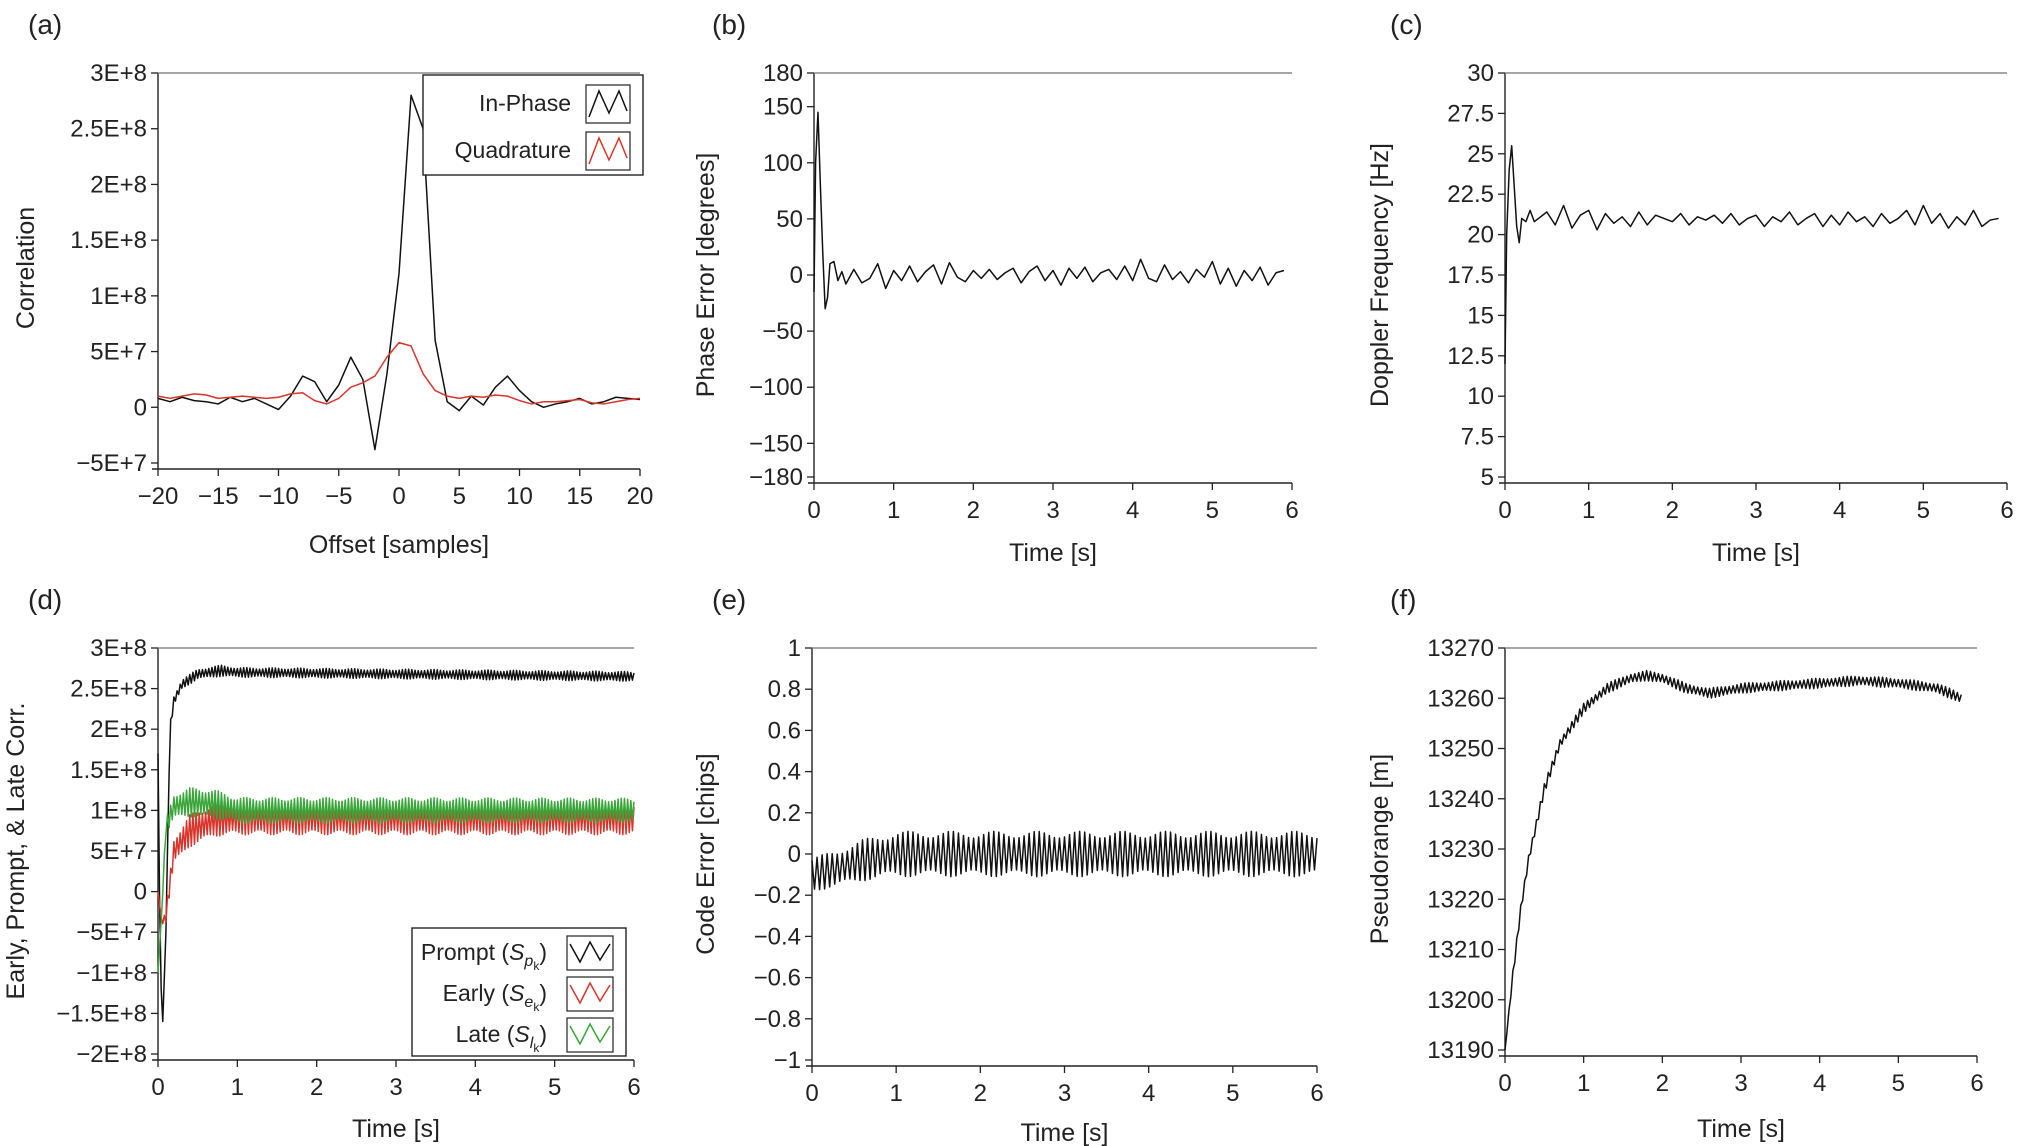  What do you see at coordinates (1403, 599) in the screenshot?
I see `panel-label-f: (f)` at bounding box center [1403, 599].